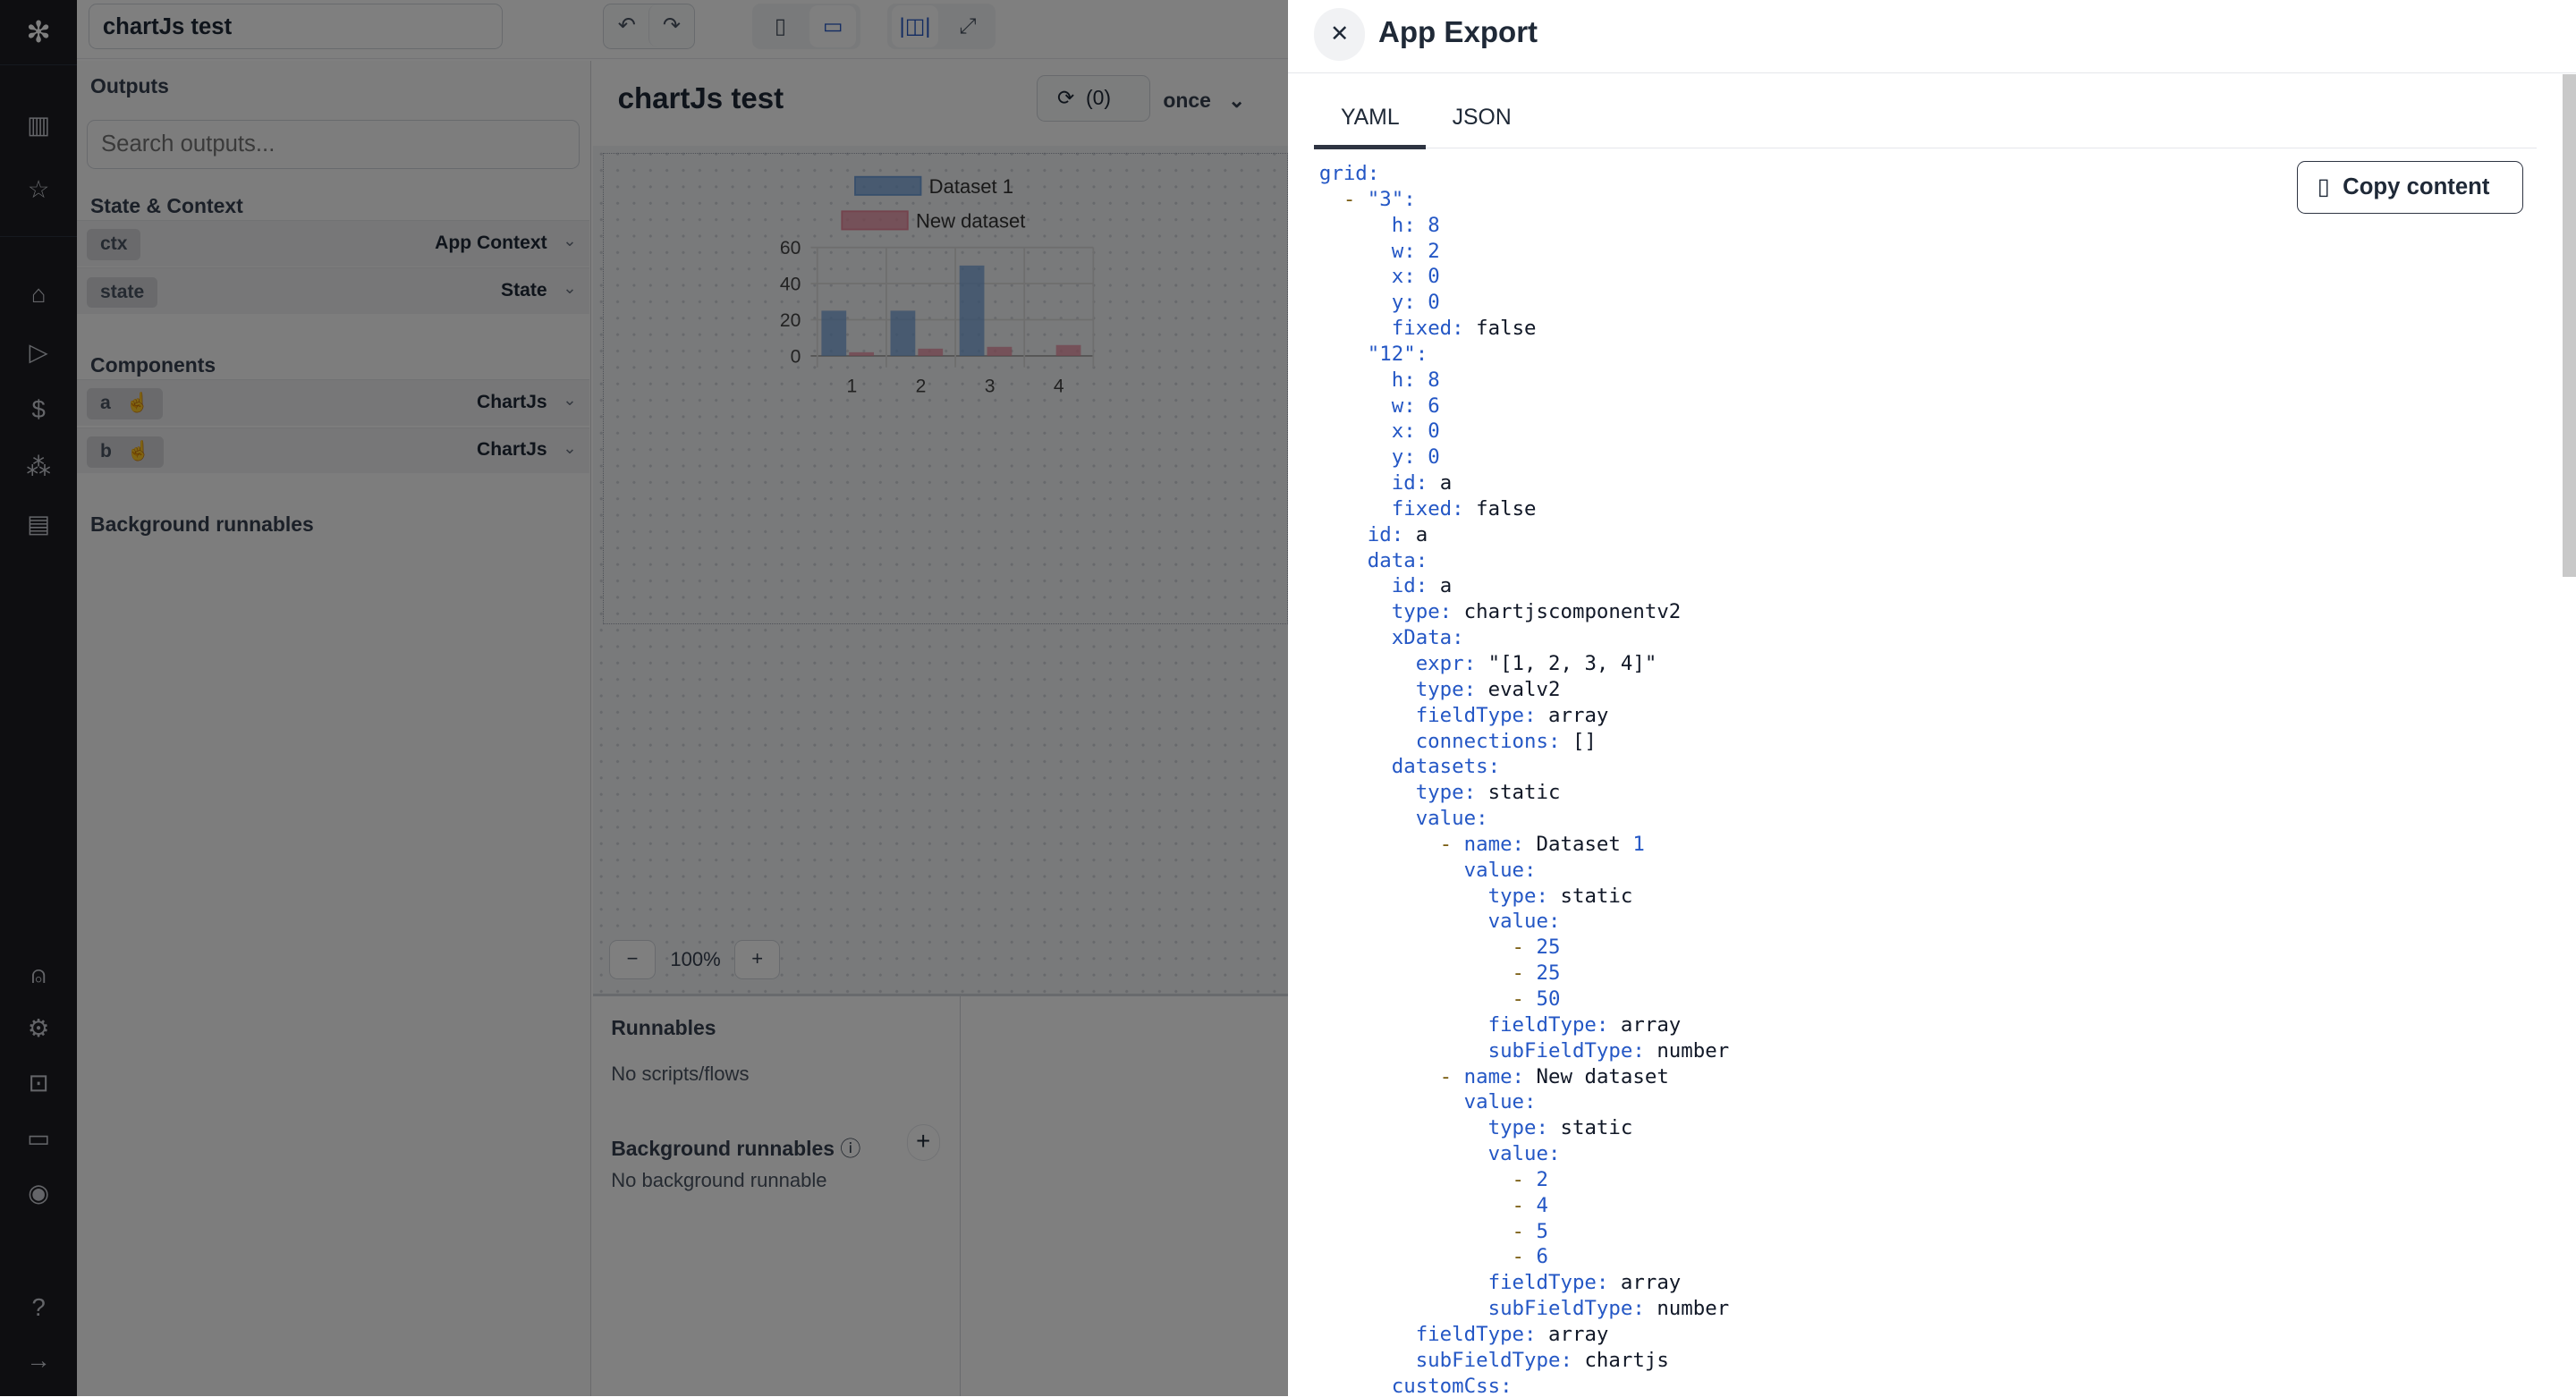 This screenshot has width=2576, height=1397. What do you see at coordinates (1415, 251) in the screenshot?
I see `yaml-line: w: 2` at bounding box center [1415, 251].